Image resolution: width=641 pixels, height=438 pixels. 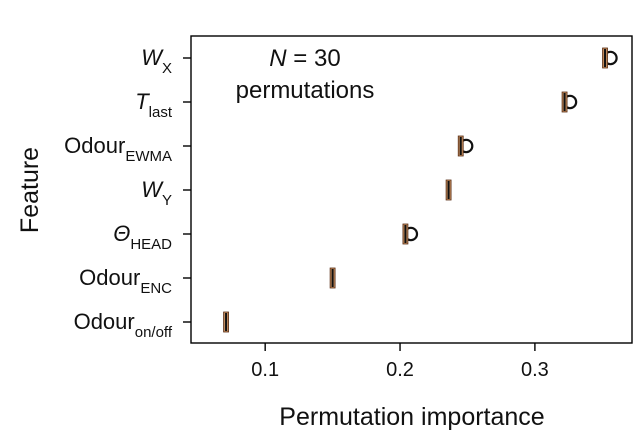 I want to click on feature-label-subscript: ENC, so click(x=156, y=288).